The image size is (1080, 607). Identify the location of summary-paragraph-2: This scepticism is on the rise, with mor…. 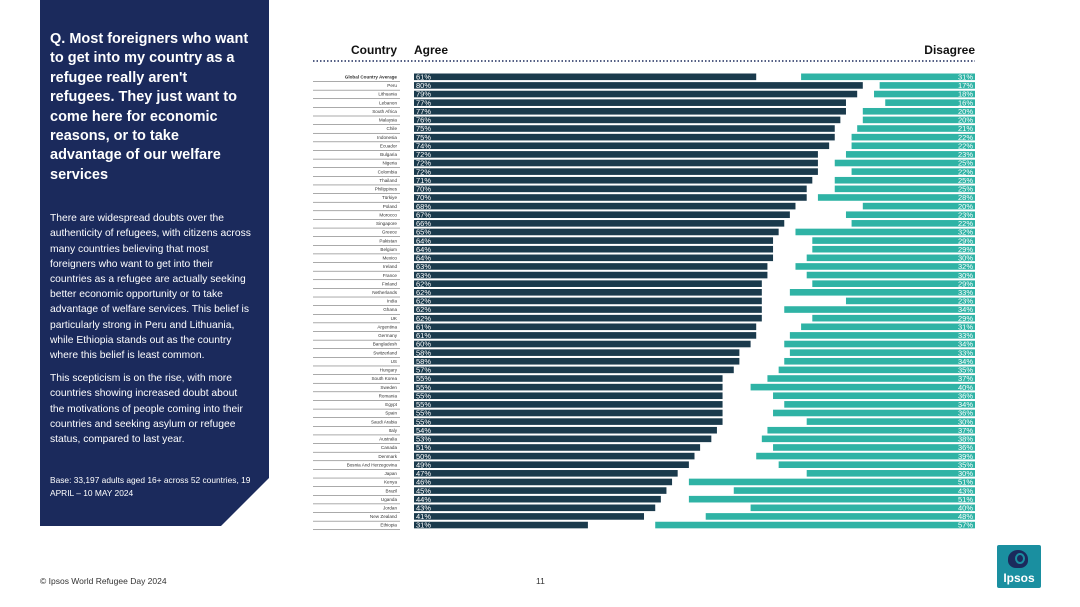
(146, 409).